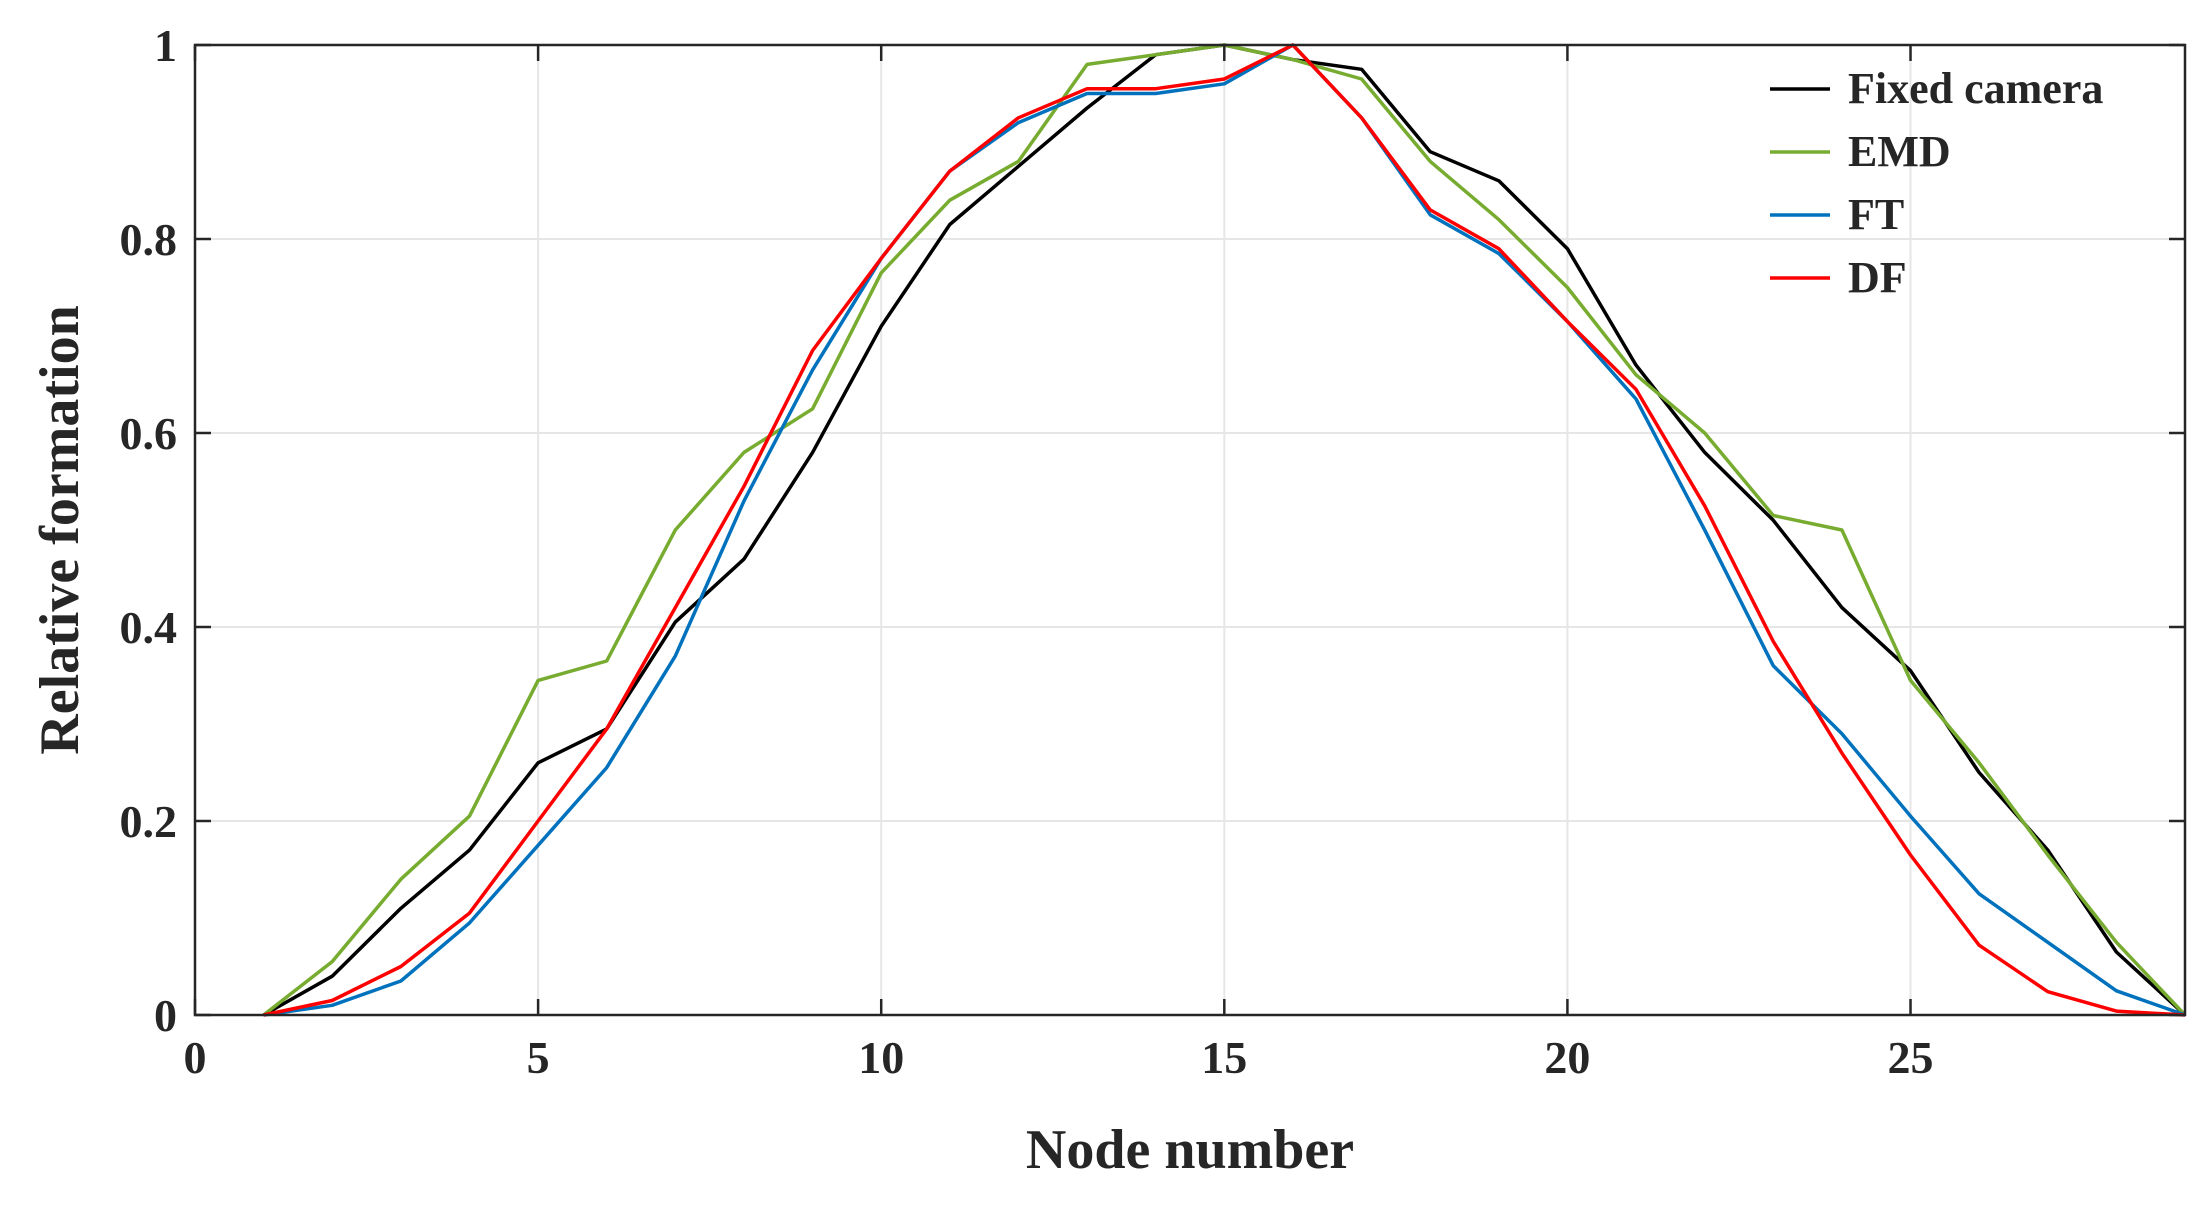  I want to click on x-axis-title: Node number, so click(1190, 1150).